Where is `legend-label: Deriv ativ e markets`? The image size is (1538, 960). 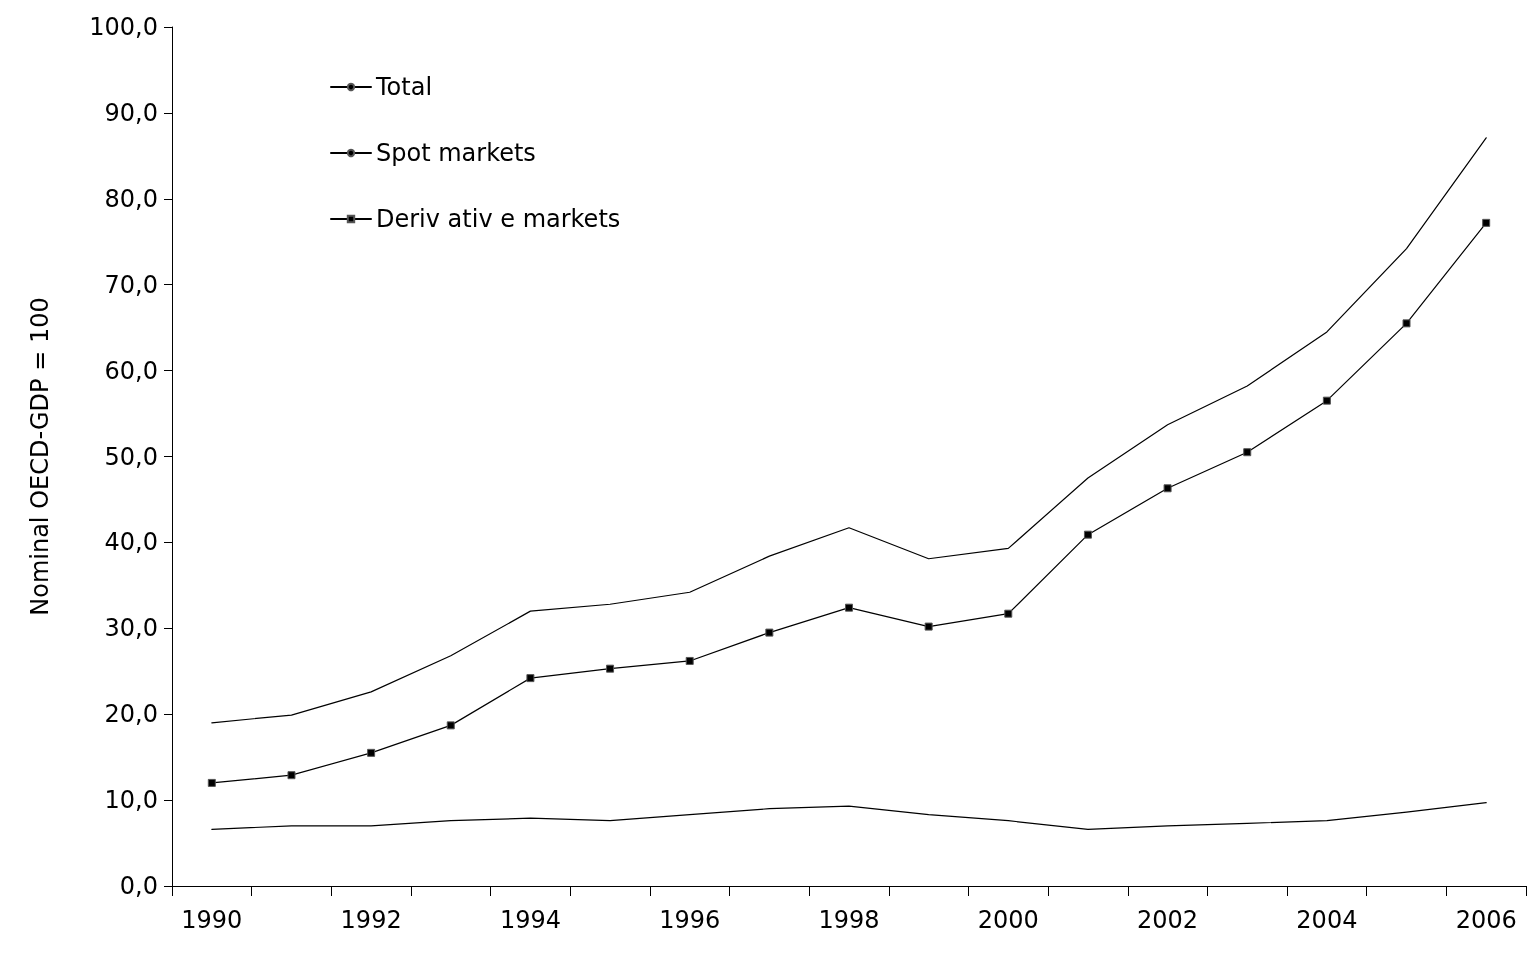
legend-label: Deriv ativ e markets is located at coordinates (498, 219).